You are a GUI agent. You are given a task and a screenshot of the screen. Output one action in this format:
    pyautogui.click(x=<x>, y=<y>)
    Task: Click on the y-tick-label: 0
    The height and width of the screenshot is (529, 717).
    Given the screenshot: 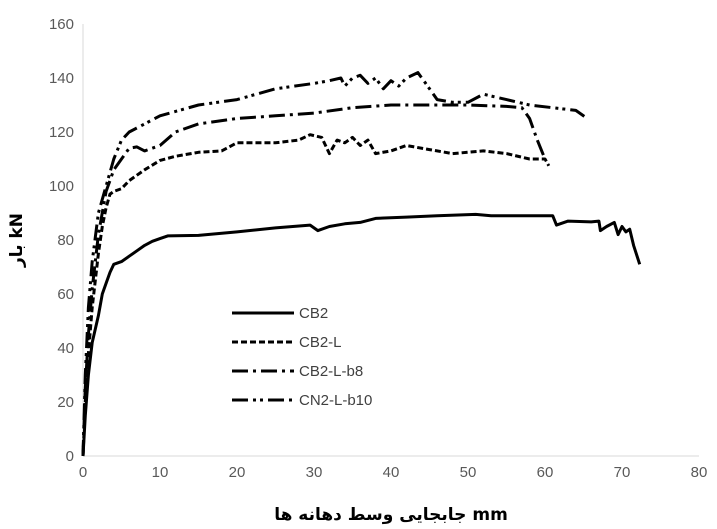 What is the action you would take?
    pyautogui.click(x=70, y=456)
    